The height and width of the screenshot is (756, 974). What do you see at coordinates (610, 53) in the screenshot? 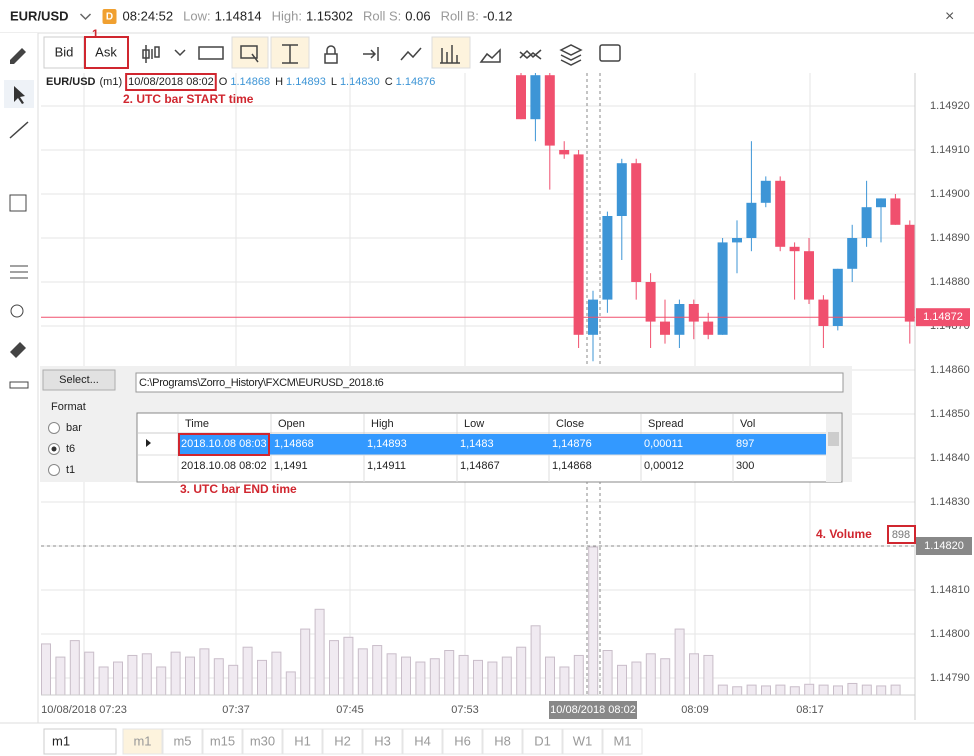
I see `camera-icon` at bounding box center [610, 53].